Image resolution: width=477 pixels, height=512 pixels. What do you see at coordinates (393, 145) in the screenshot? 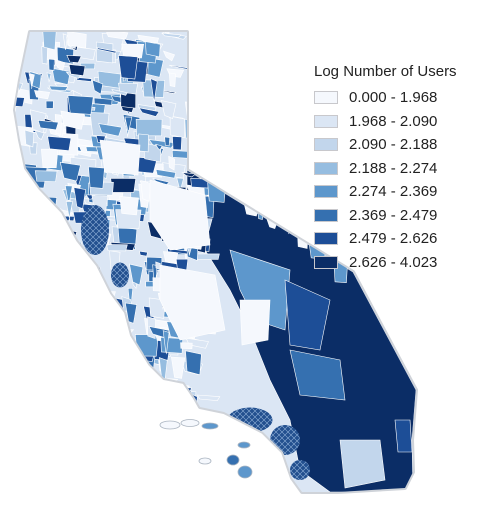
I see `legend-label: 2.090 - 2.188` at bounding box center [393, 145].